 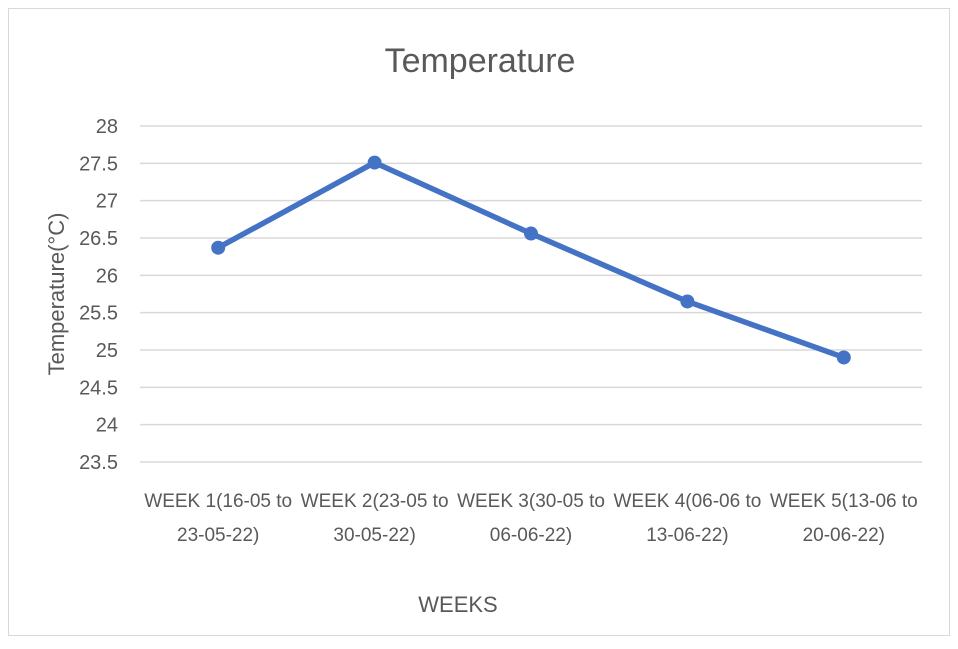 What do you see at coordinates (107, 276) in the screenshot?
I see `y-tick-label: 26` at bounding box center [107, 276].